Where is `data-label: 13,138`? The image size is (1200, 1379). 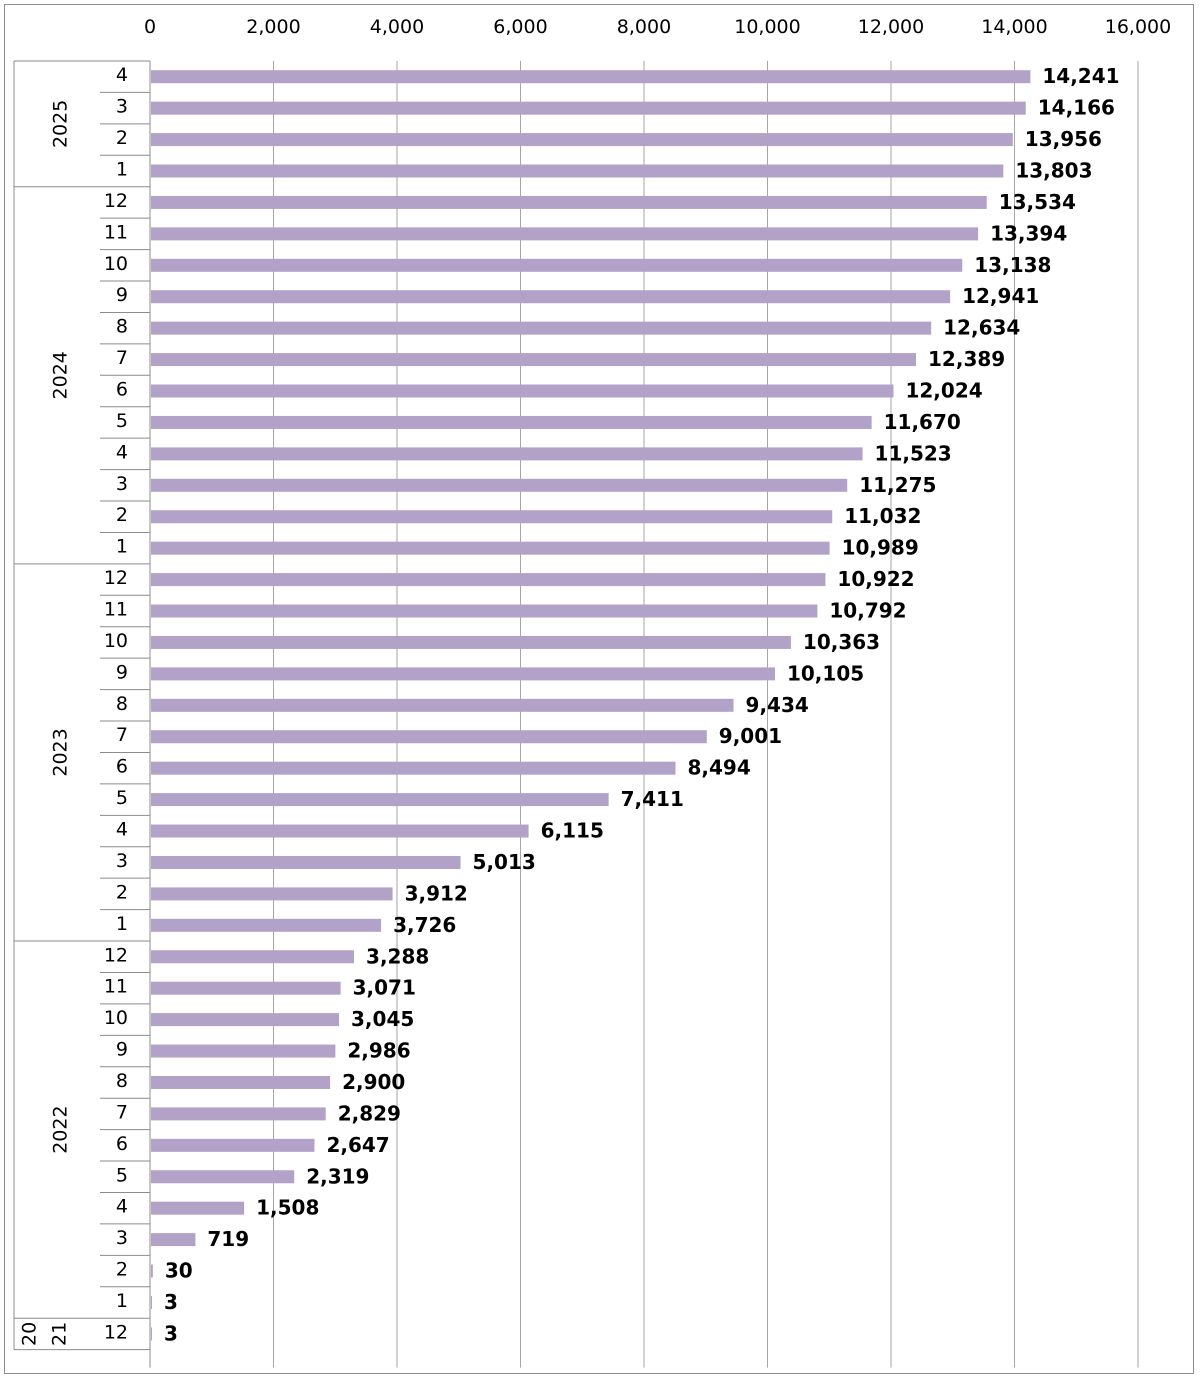
data-label: 13,138 is located at coordinates (1012, 265).